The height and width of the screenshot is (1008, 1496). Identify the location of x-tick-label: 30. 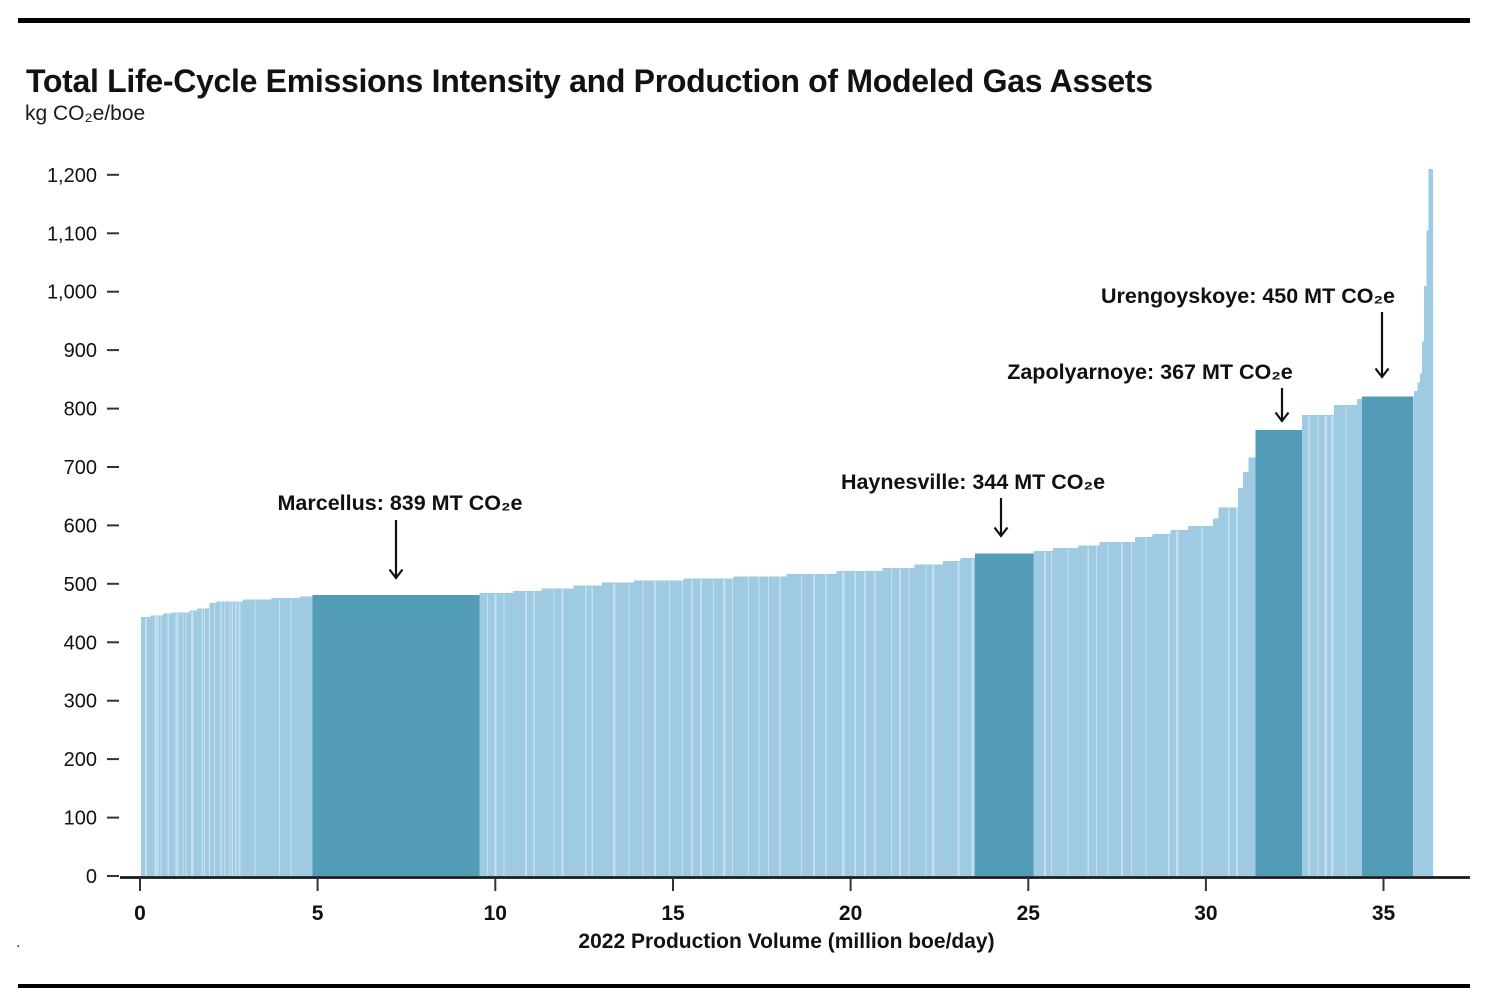
(1205, 913).